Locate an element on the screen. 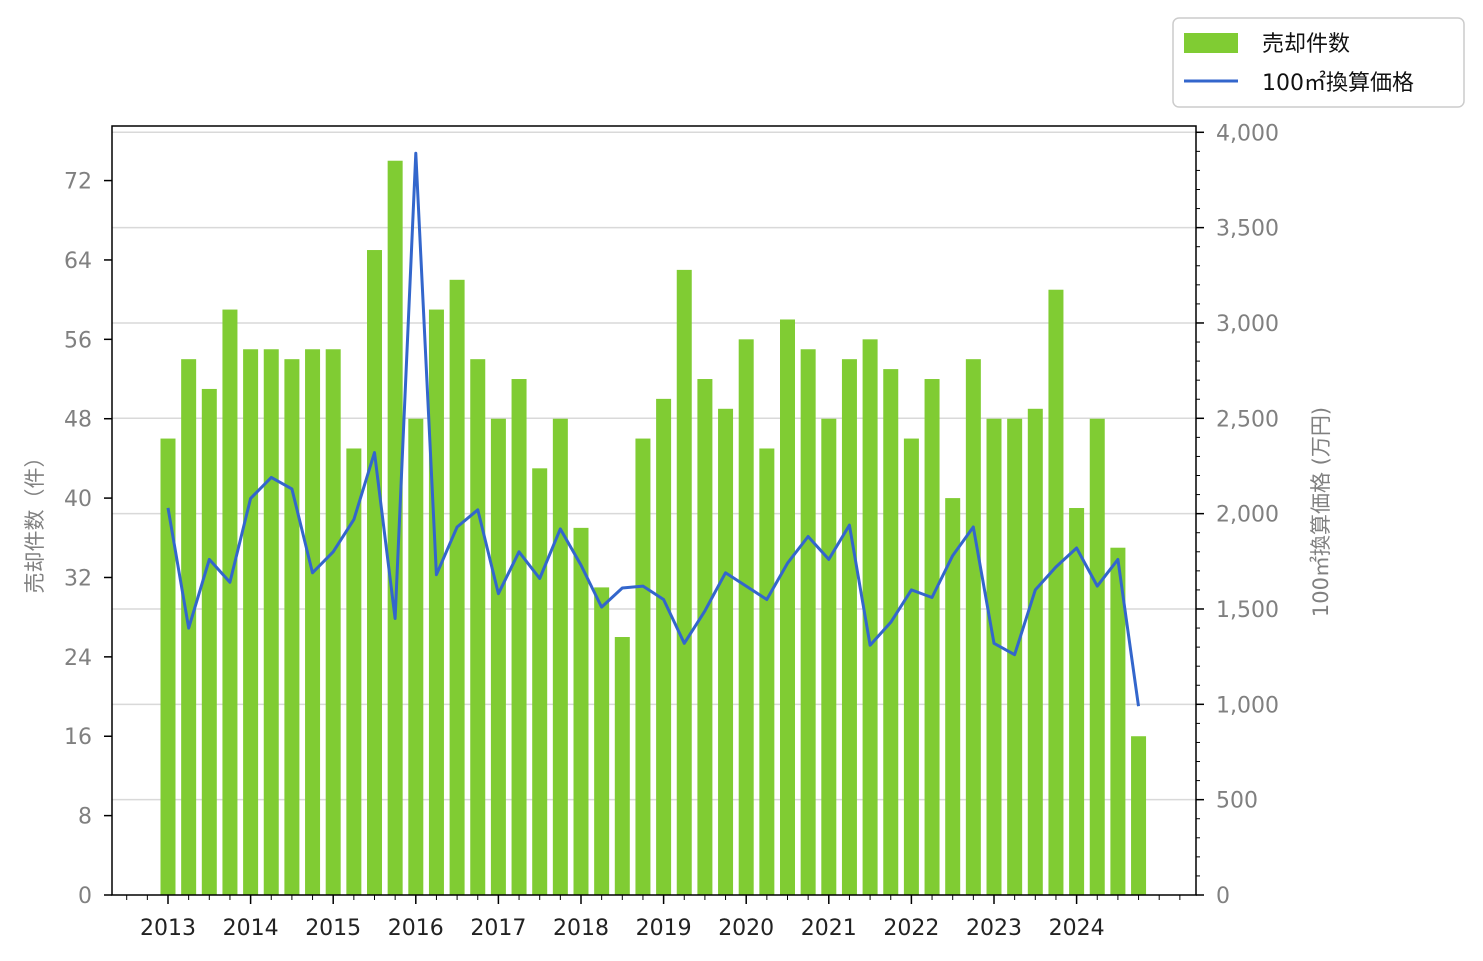 The width and height of the screenshot is (1483, 961). y-axis-left-title: 売却件数（件） is located at coordinates (35, 520).